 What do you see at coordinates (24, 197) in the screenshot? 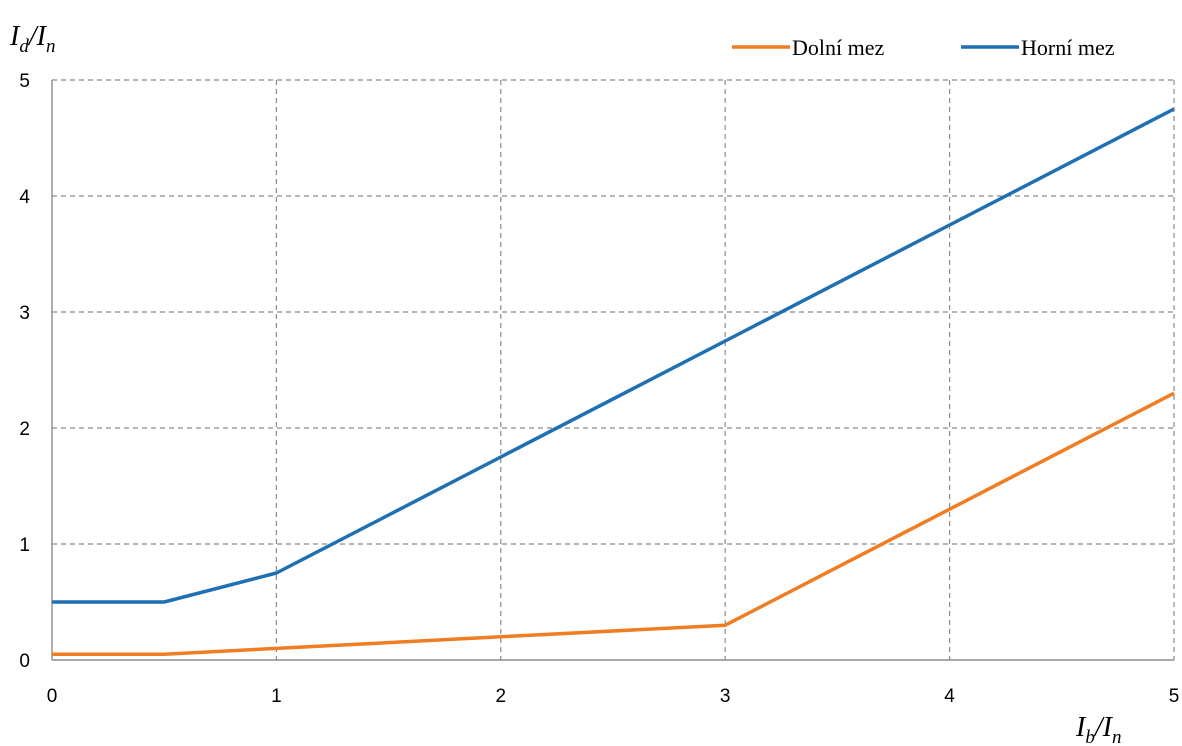
I see `y-tick-label: 4` at bounding box center [24, 197].